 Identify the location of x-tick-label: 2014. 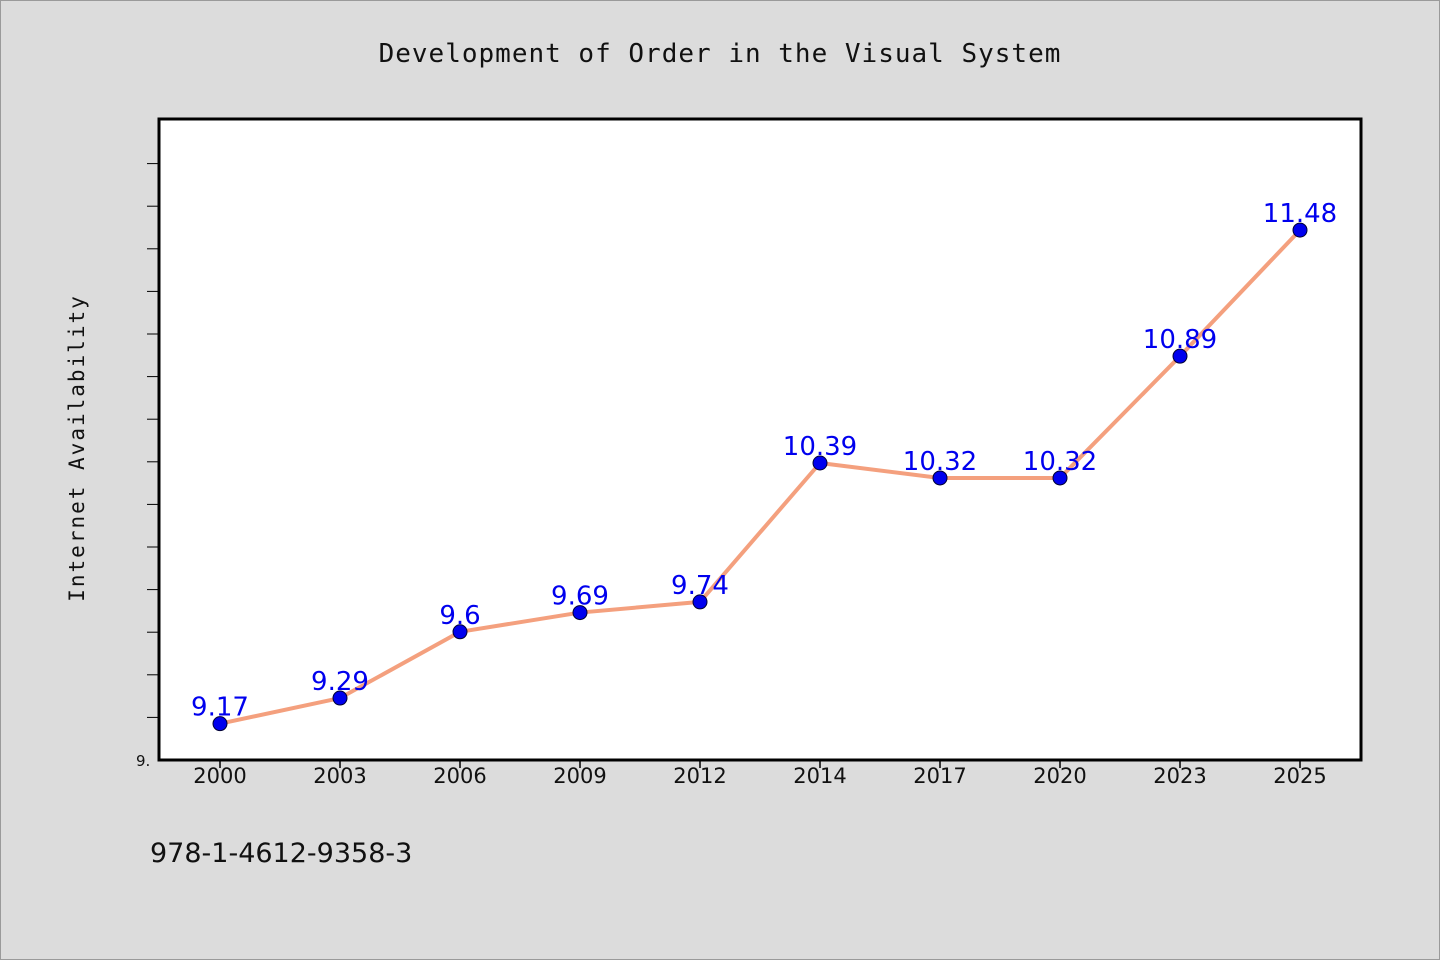
(819, 776).